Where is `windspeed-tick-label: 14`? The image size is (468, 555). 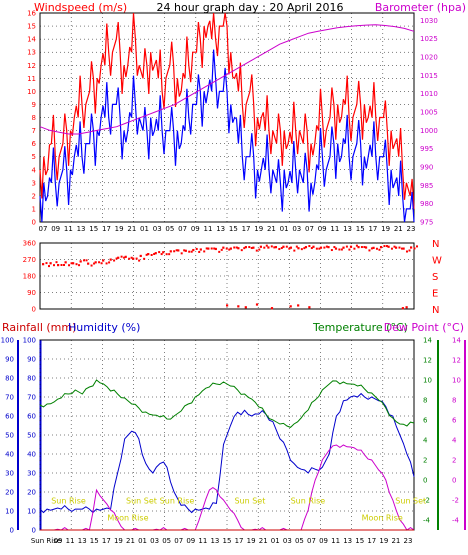
windspeed-tick-label: 14 is located at coordinates (31, 40).